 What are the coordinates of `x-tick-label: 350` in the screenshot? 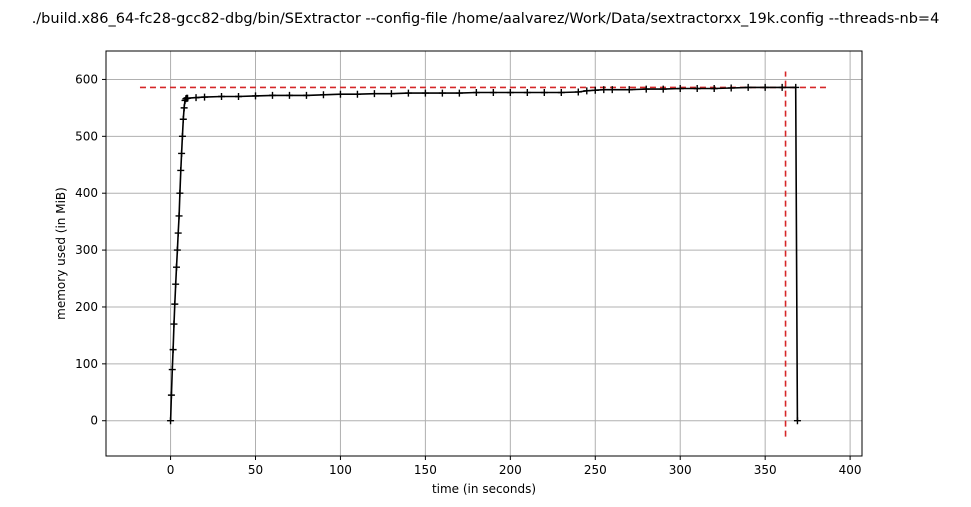 It's located at (765, 470).